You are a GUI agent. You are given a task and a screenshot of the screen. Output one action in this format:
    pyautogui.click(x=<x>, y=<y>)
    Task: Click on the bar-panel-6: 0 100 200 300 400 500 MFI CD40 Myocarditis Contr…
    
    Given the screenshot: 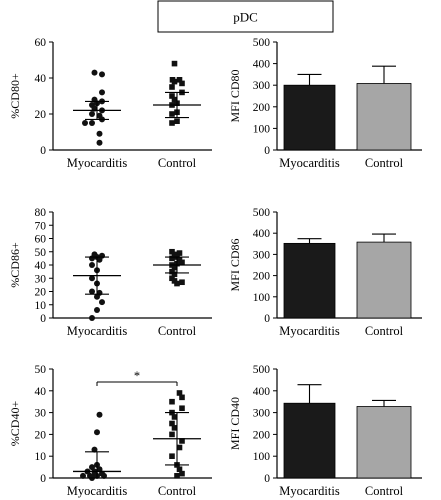 What is the action you would take?
    pyautogui.click(x=325, y=431)
    